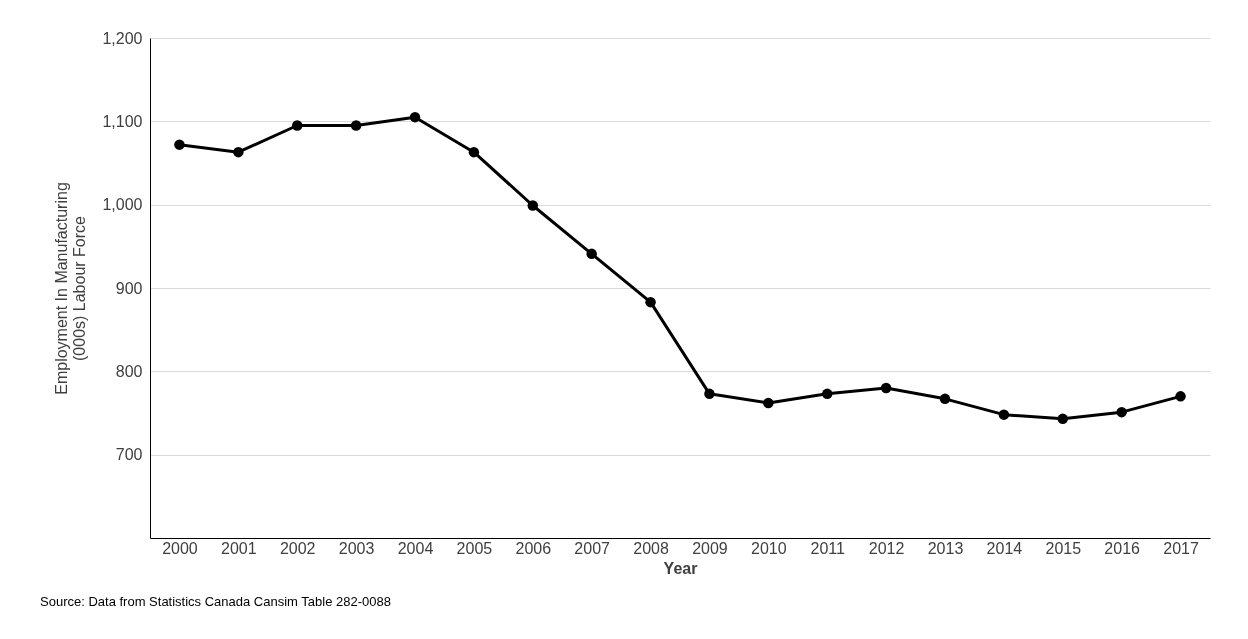 The image size is (1248, 639). What do you see at coordinates (122, 205) in the screenshot?
I see `y-tick-label: 1,000` at bounding box center [122, 205].